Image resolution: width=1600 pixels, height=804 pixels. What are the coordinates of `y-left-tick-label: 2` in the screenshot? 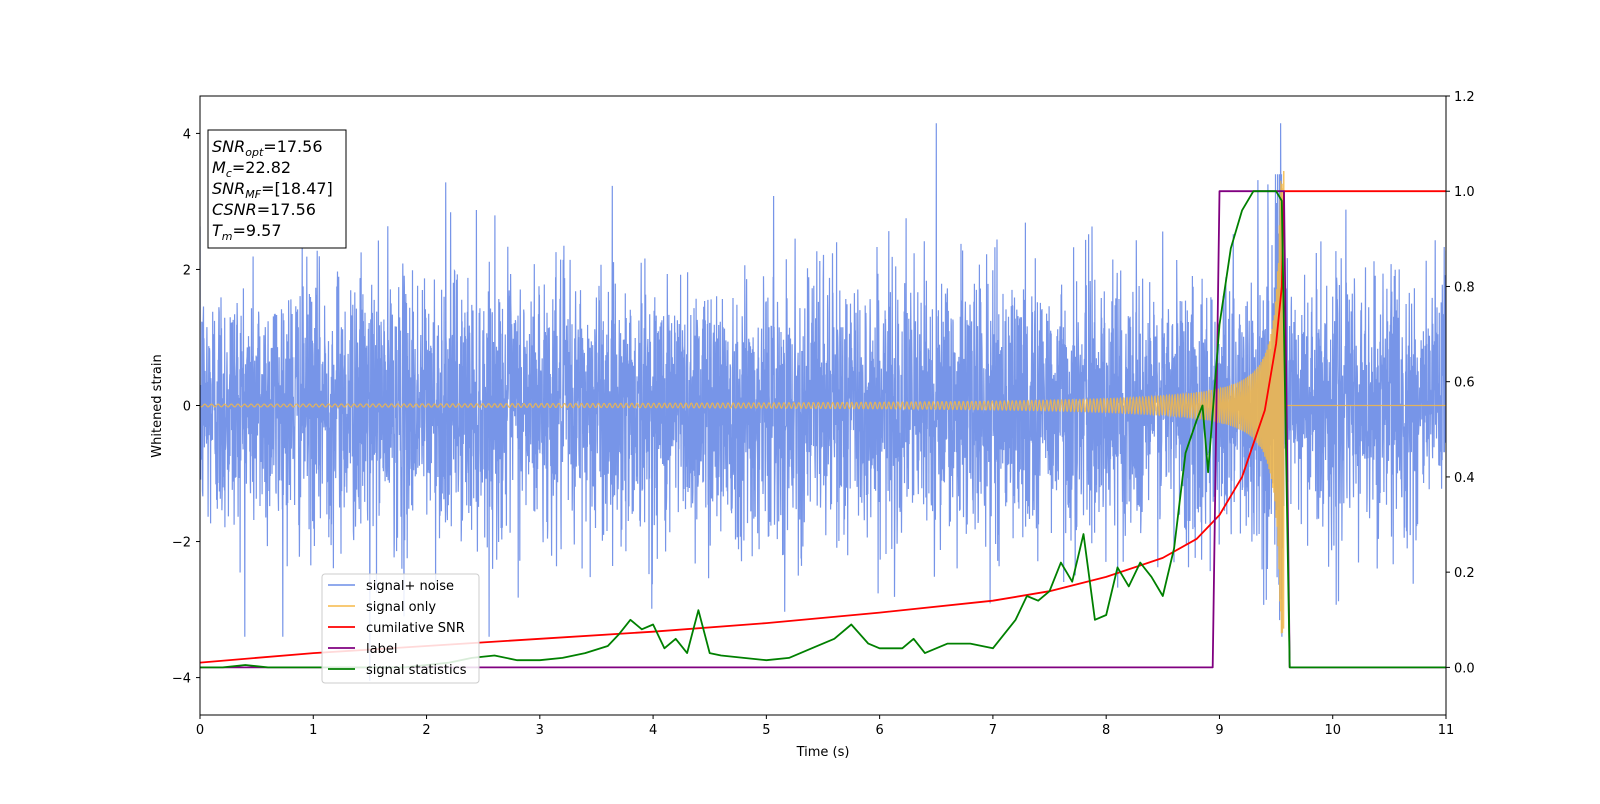 It's located at (187, 270).